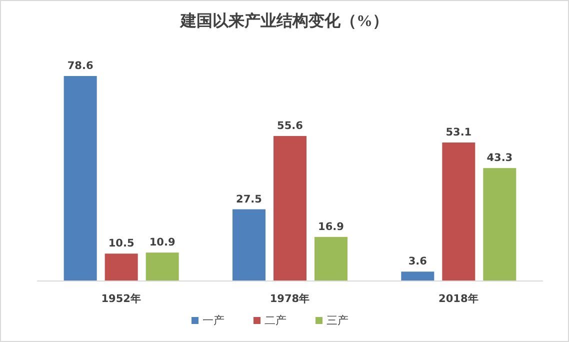 The width and height of the screenshot is (569, 342). What do you see at coordinates (275, 320) in the screenshot?
I see `legend-label: 二产` at bounding box center [275, 320].